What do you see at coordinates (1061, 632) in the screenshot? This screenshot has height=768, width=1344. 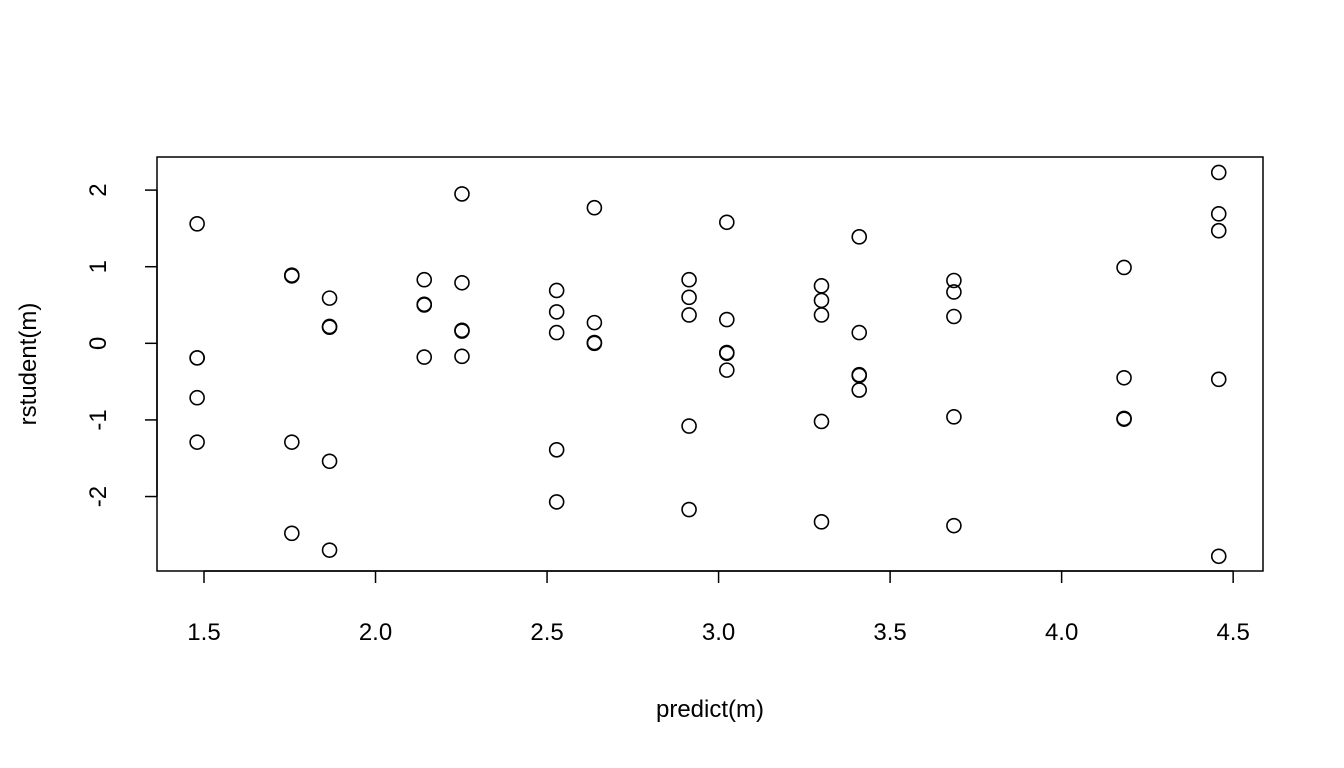 I see `x-tick-label: 4.0` at bounding box center [1061, 632].